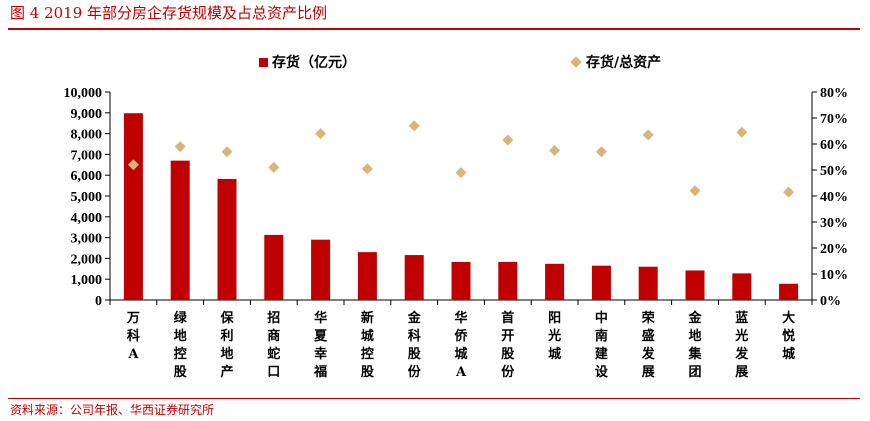 Image resolution: width=870 pixels, height=421 pixels. What do you see at coordinates (87, 280) in the screenshot?
I see `left-axis-tick-label: 1,000` at bounding box center [87, 280].